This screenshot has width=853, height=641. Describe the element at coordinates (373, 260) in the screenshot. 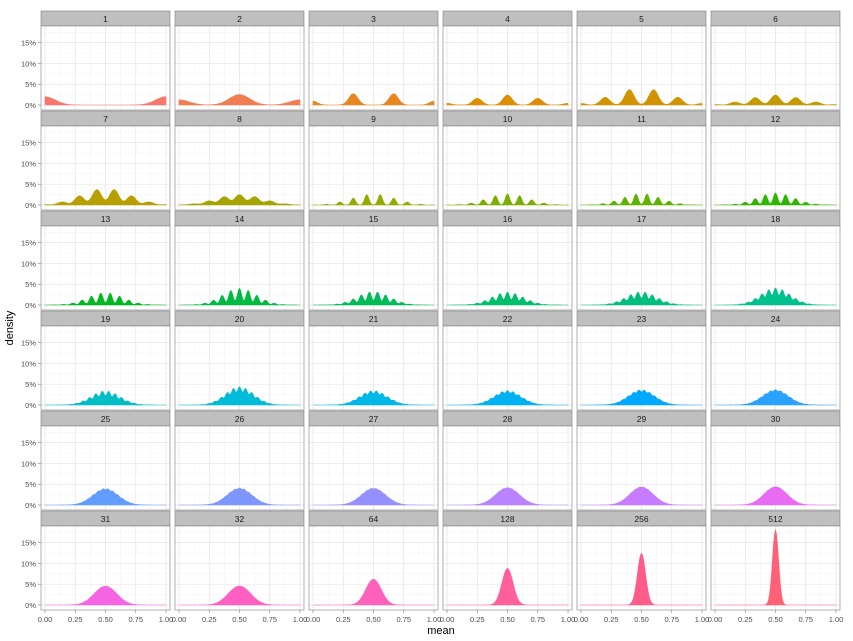

I see `facet-panel: 15` at that location.